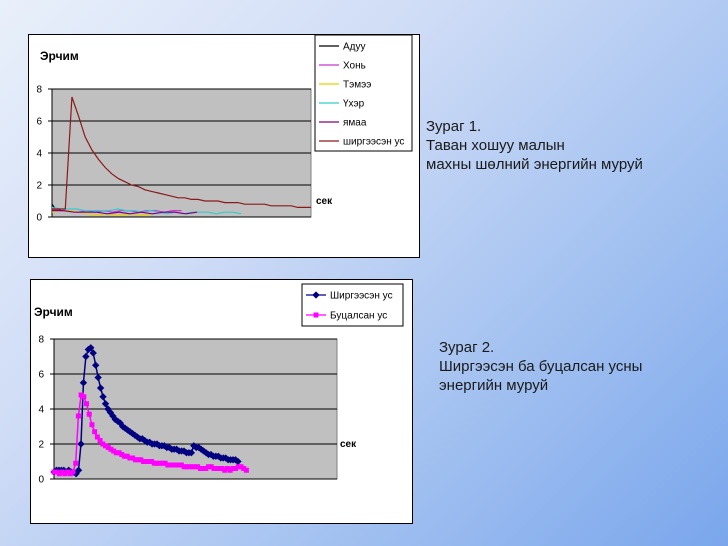 The height and width of the screenshot is (546, 728). I want to click on caption-2-line-2: Ширгээсэн ба буцалсан усны, so click(541, 366).